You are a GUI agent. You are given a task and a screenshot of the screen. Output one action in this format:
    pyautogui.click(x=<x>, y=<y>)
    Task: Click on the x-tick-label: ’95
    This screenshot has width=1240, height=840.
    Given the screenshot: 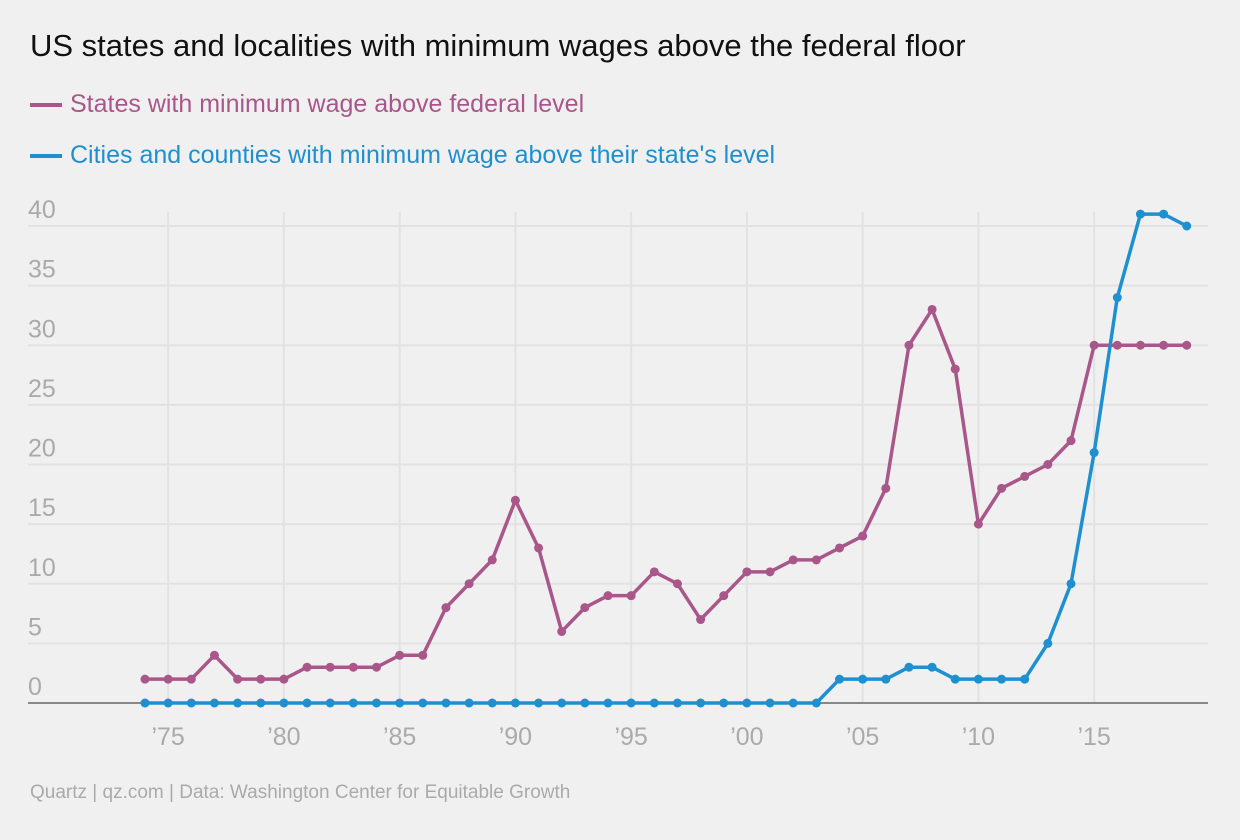 What is the action you would take?
    pyautogui.click(x=630, y=737)
    